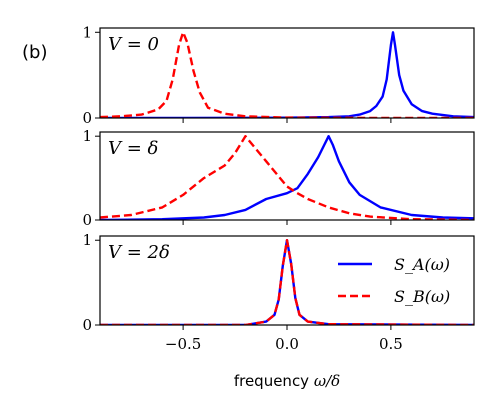 The image size is (498, 415). Describe the element at coordinates (133, 44) in the screenshot. I see `panel-annotation: V = 0` at that location.